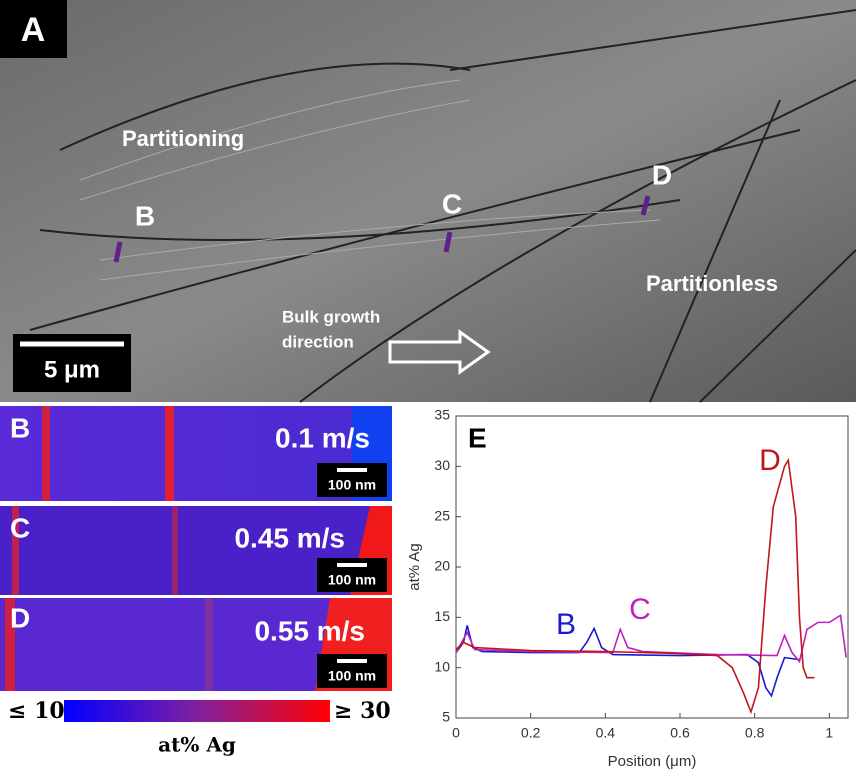 The width and height of the screenshot is (856, 778). What do you see at coordinates (362, 711) in the screenshot?
I see `colorbar-max: ≥ 30` at bounding box center [362, 711].